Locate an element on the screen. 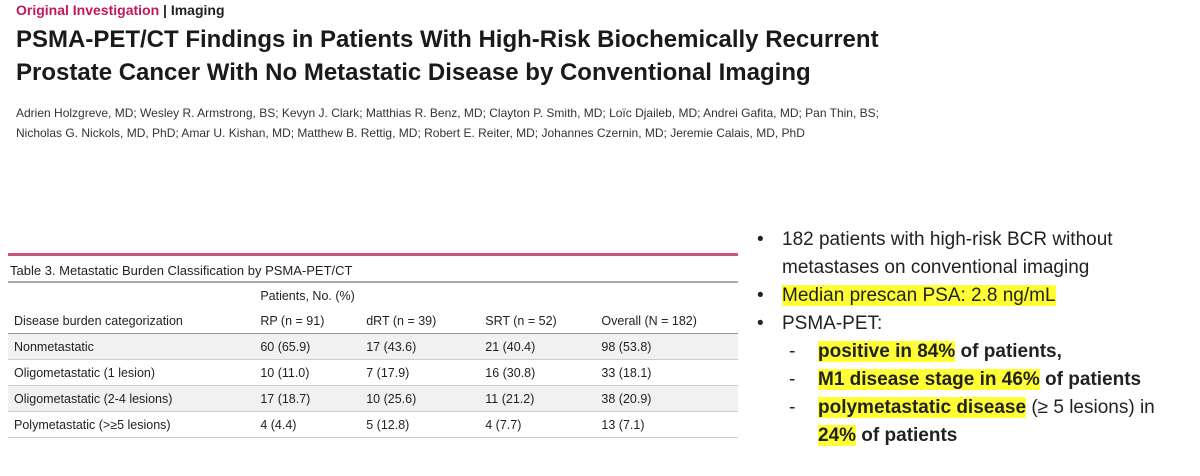  bullet: Median prescan PSA: 2.8 ng/mL is located at coordinates (965, 296).